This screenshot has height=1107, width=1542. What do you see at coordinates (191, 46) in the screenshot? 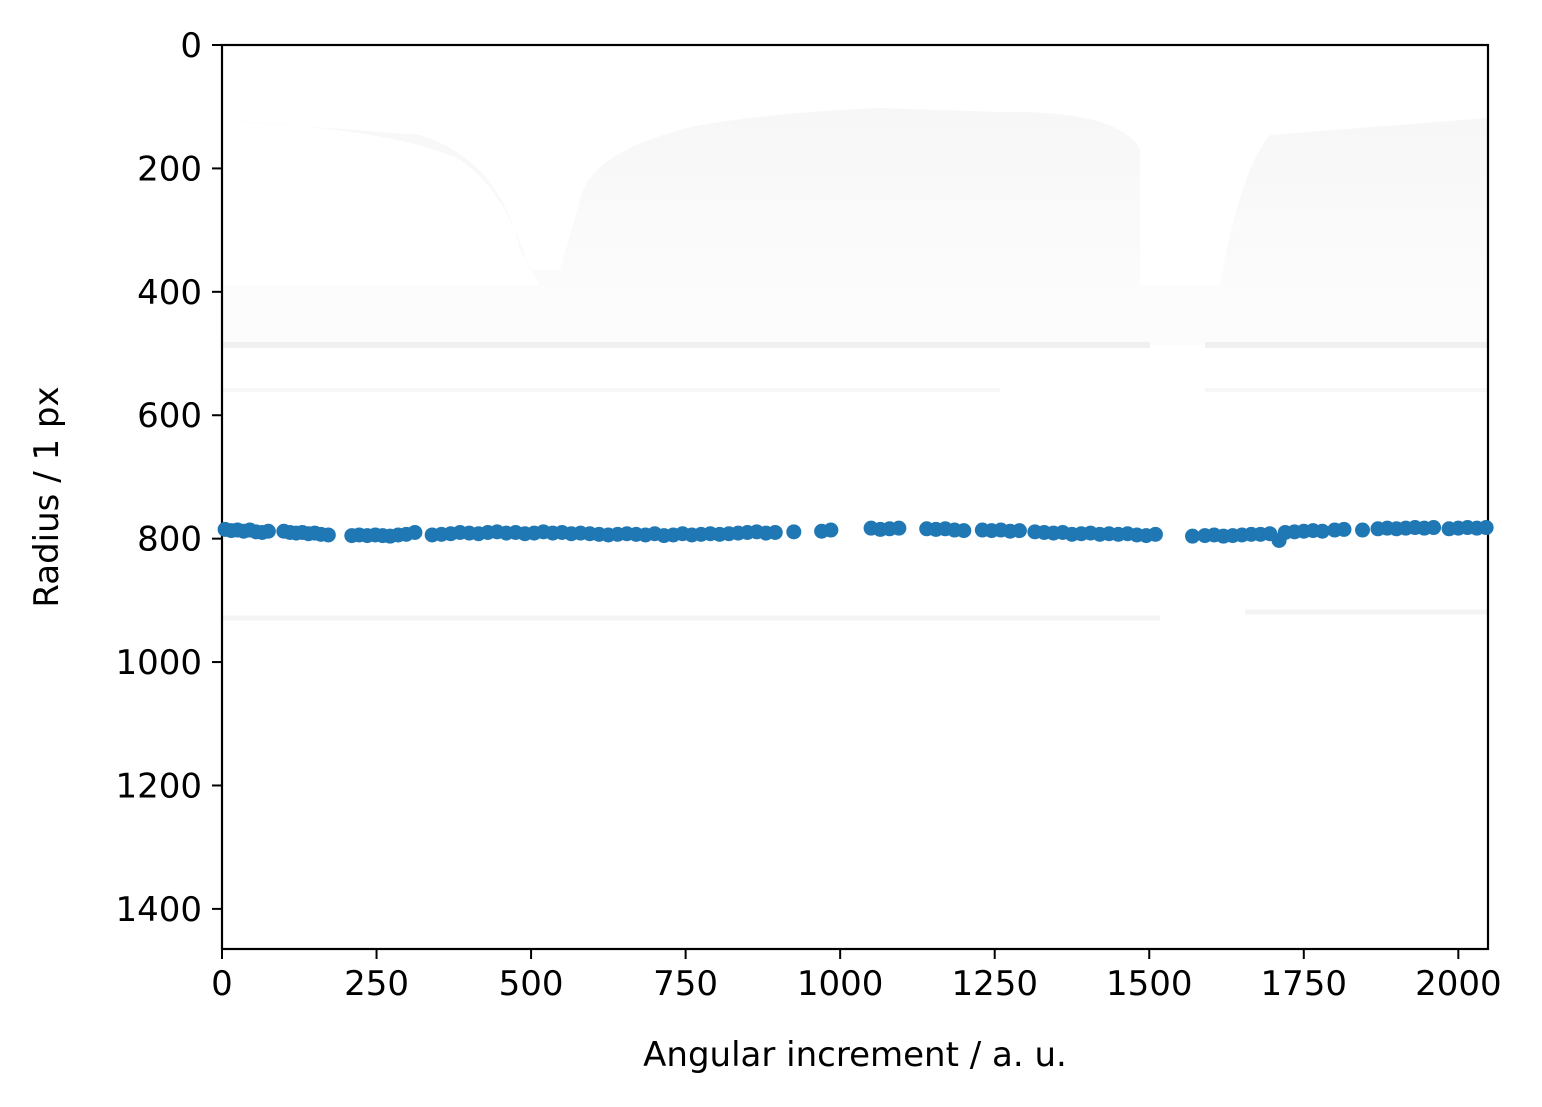
I see `y-tick-label: 0` at bounding box center [191, 46].